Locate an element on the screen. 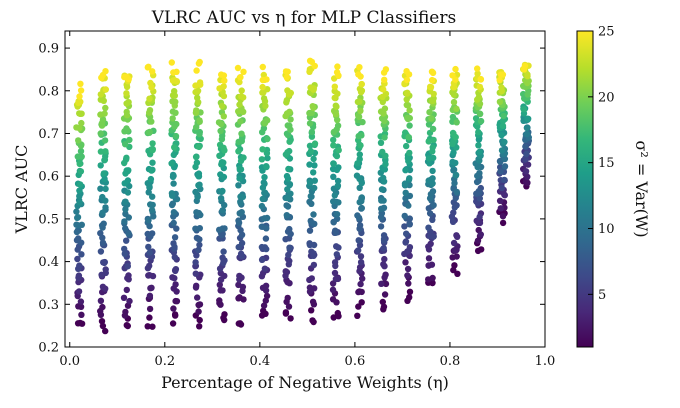 This screenshot has width=680, height=408. colorbar-tick-label: 10 is located at coordinates (606, 229).